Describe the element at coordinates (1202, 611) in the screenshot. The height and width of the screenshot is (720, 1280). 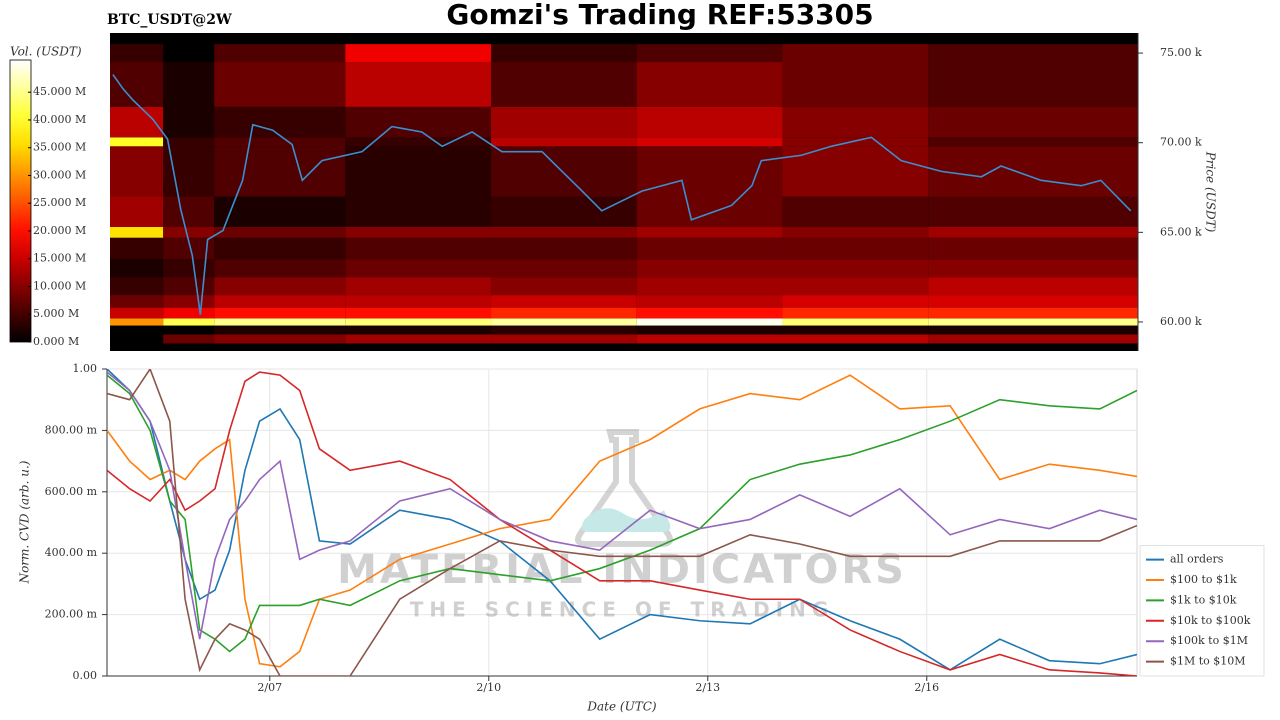
I see `legend-box` at that location.